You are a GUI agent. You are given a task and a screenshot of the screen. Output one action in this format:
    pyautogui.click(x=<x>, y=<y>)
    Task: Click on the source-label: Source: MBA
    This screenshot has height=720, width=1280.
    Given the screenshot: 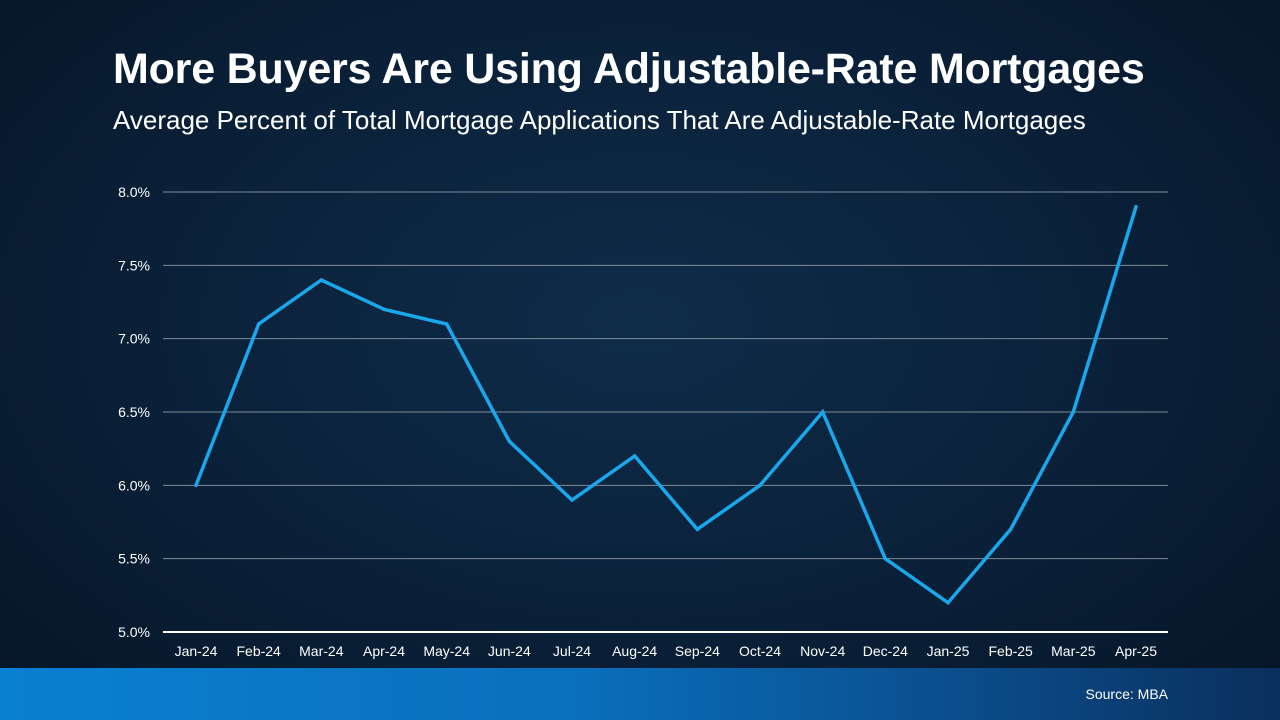 What is the action you would take?
    pyautogui.click(x=1126, y=694)
    